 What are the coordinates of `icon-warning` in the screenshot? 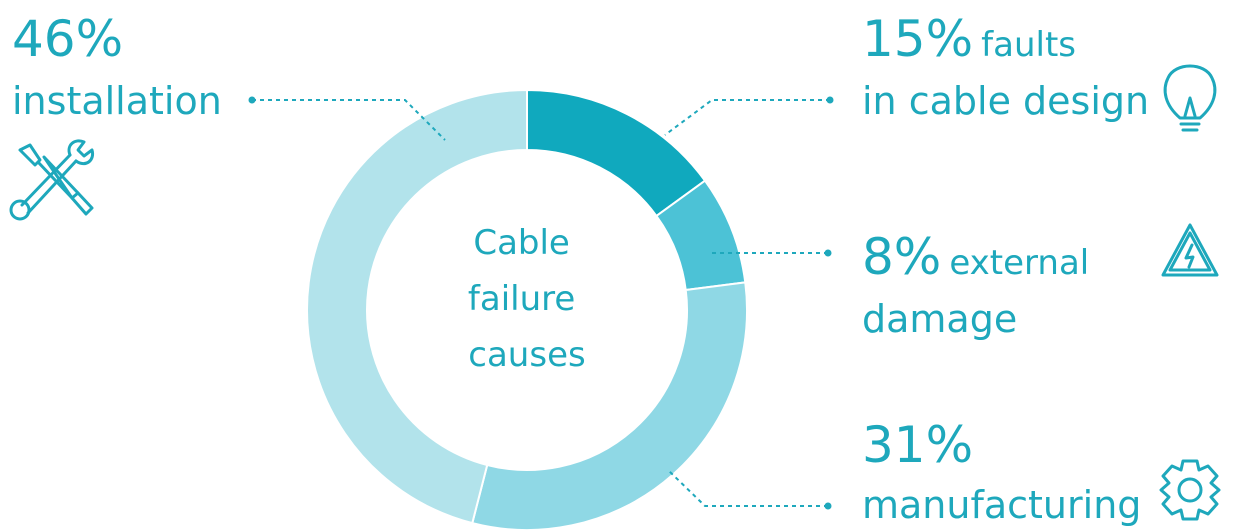 It's located at (1190, 250).